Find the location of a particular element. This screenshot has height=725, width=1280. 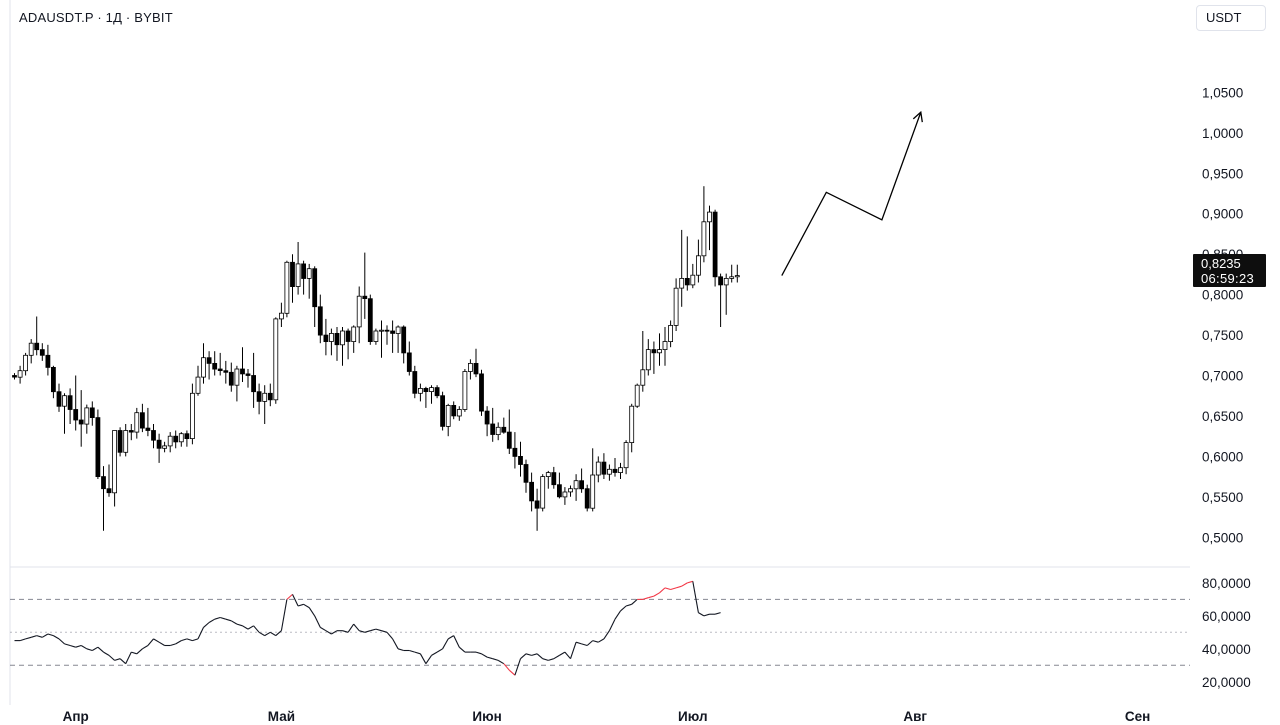

rsi-tick-label: 60,0000 is located at coordinates (1226, 616).